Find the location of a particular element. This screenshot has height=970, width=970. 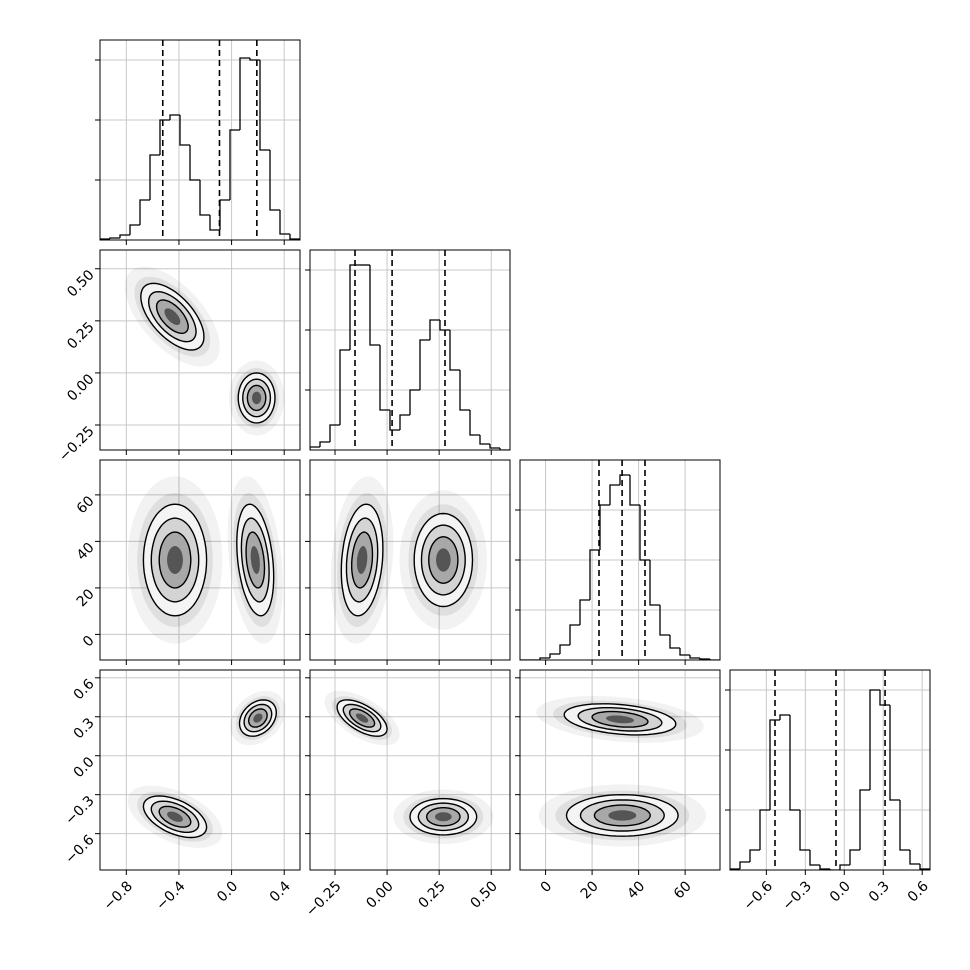

x-tick-label: 0.3 is located at coordinates (879, 891).